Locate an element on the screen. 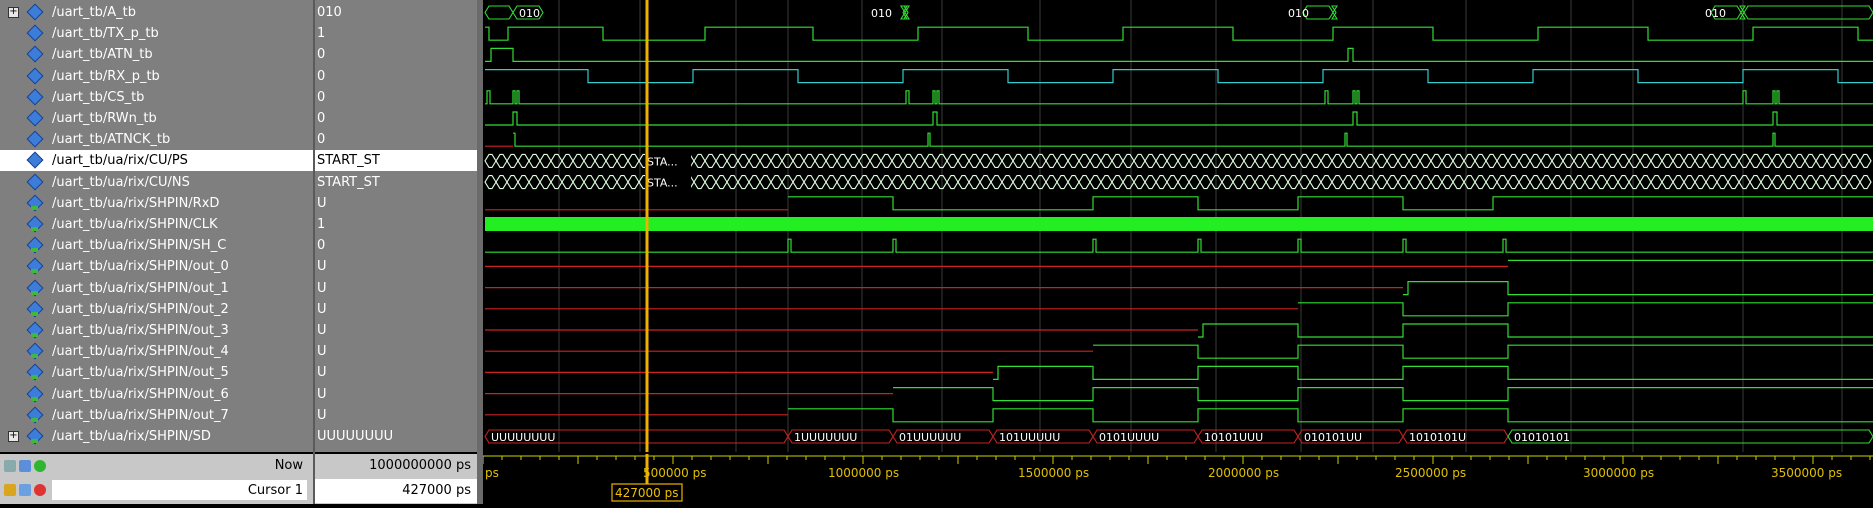 Image resolution: width=1873 pixels, height=508 pixels. edit-cursor-icon is located at coordinates (25, 490).